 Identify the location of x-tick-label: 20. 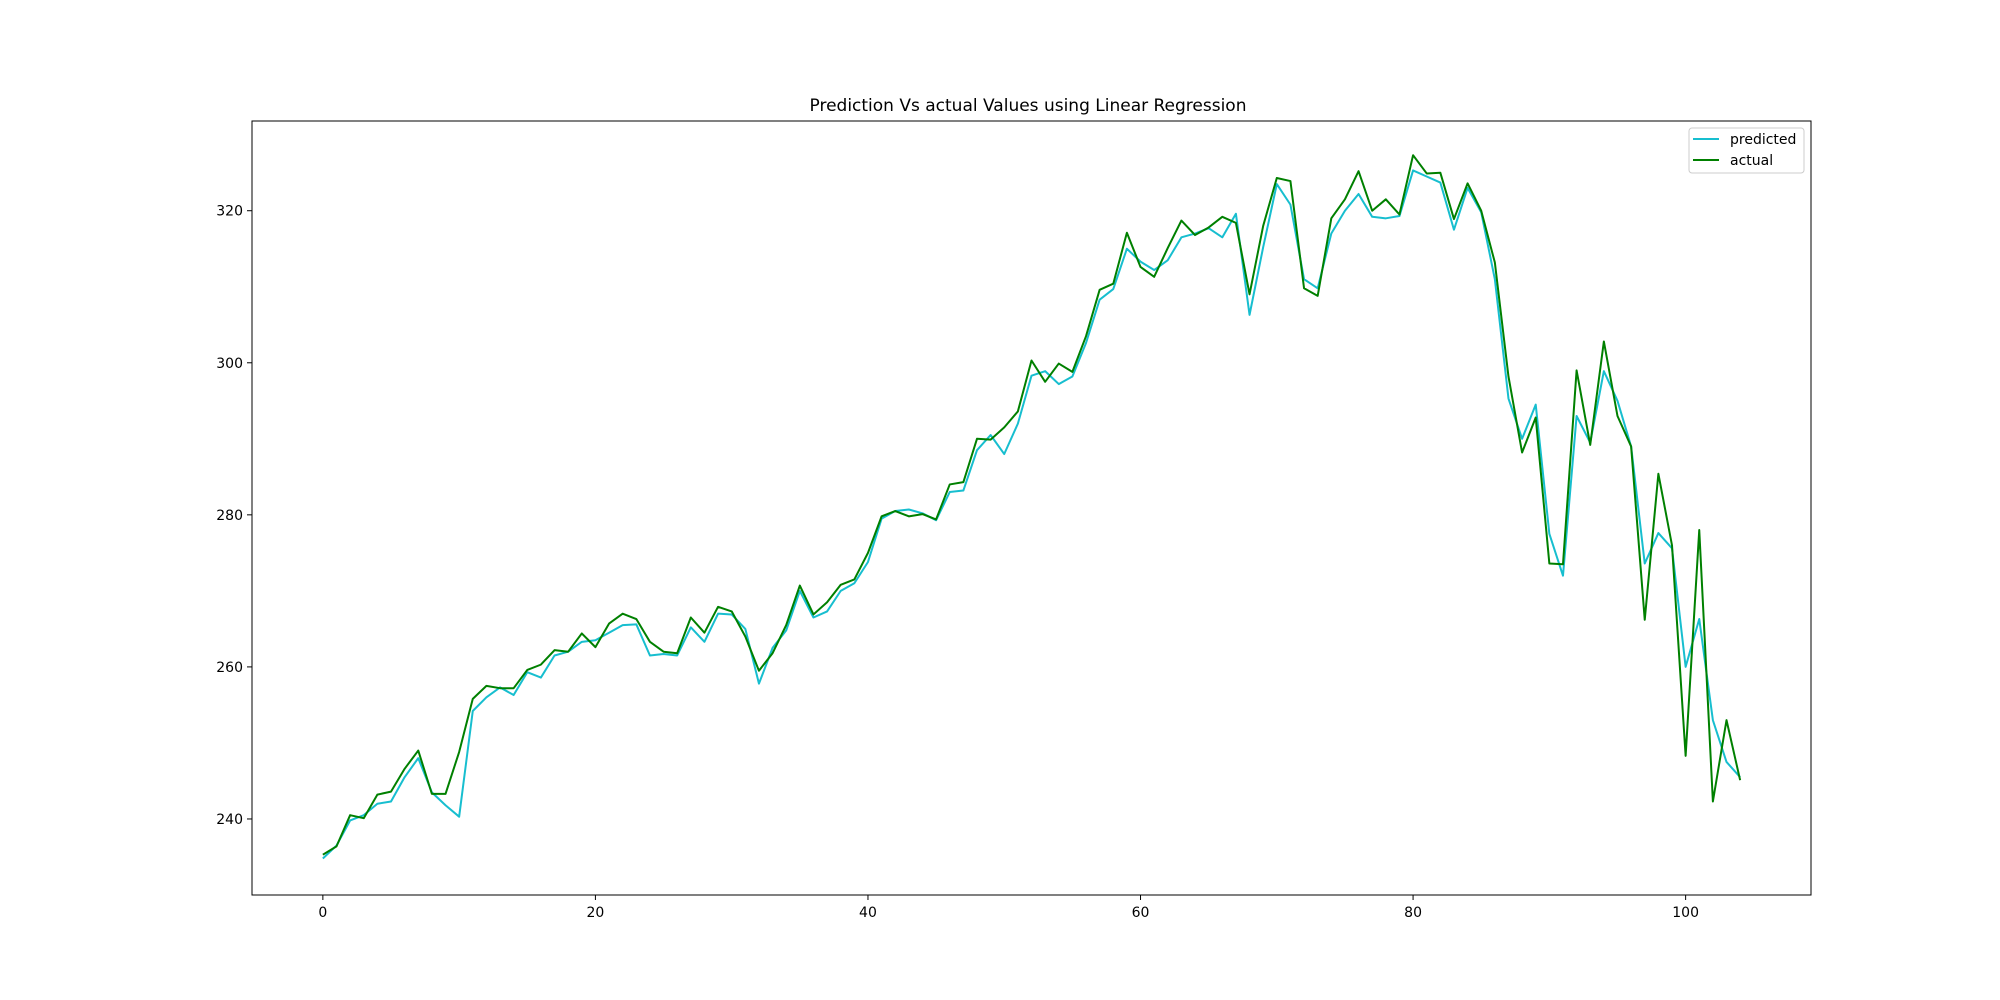
(596, 913).